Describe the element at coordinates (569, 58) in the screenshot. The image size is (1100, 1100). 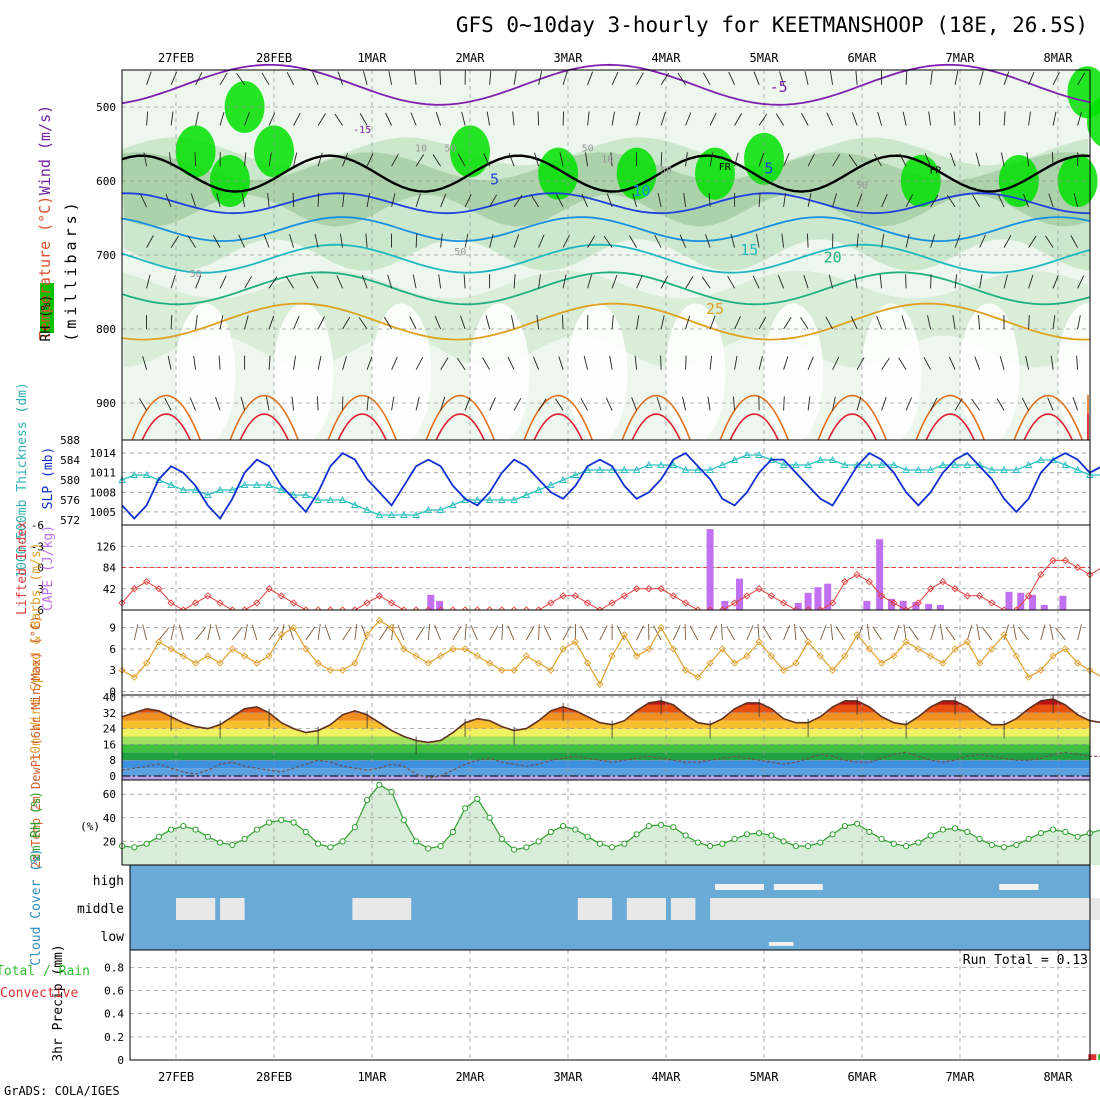
I see `date-label-top: 3MAR` at that location.